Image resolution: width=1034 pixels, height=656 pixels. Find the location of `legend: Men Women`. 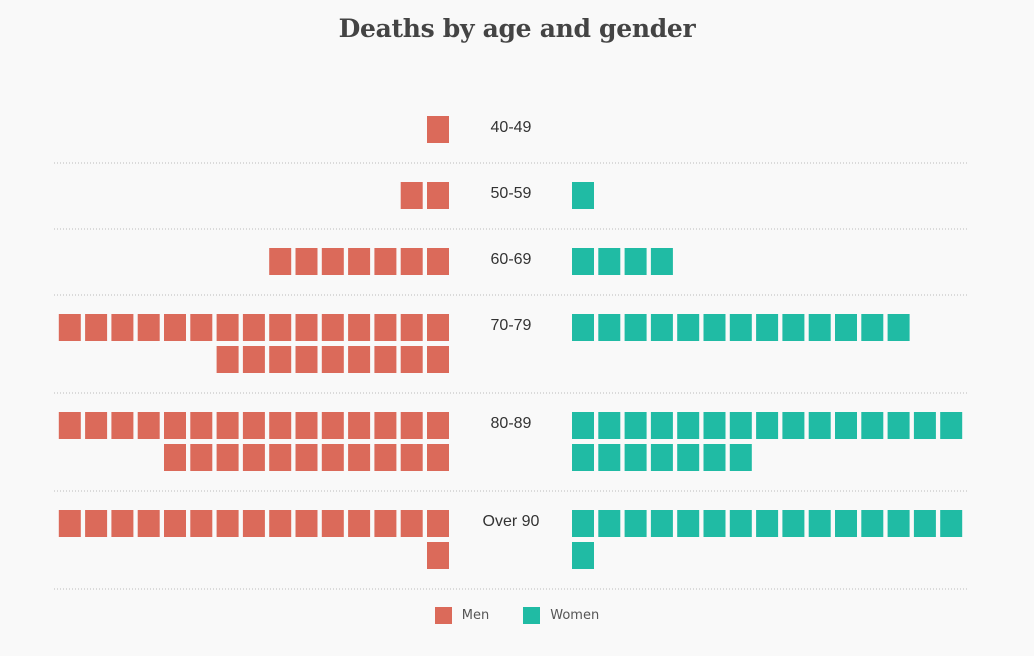

legend: Men Women is located at coordinates (517, 615).